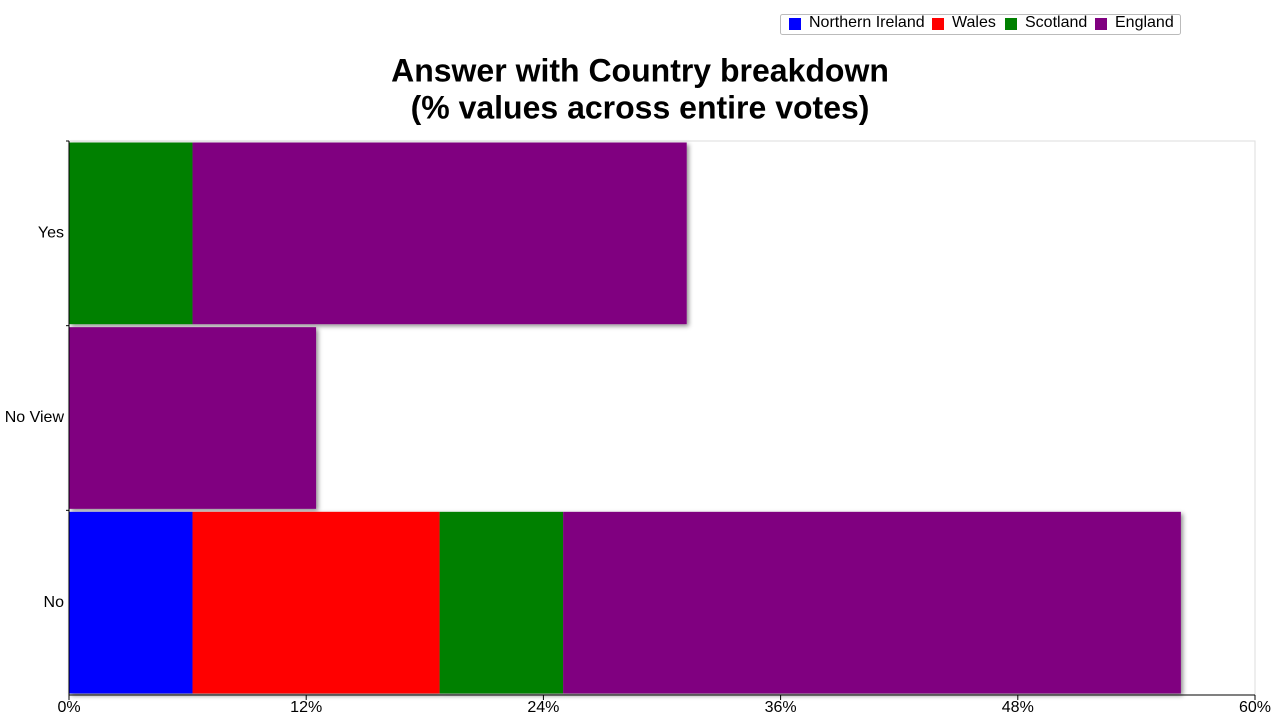 The height and width of the screenshot is (720, 1280). I want to click on legend-label: Wales, so click(974, 22).